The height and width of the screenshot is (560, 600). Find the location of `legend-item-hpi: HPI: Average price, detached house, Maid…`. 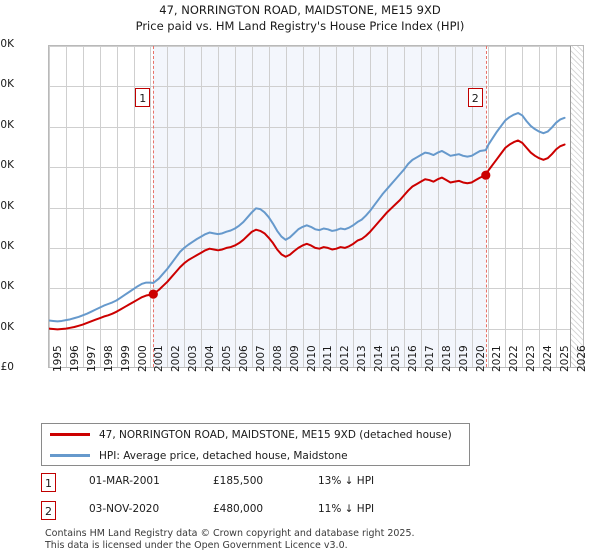

legend-item-hpi: HPI: Average price, detached house, Maid… is located at coordinates (255, 455).